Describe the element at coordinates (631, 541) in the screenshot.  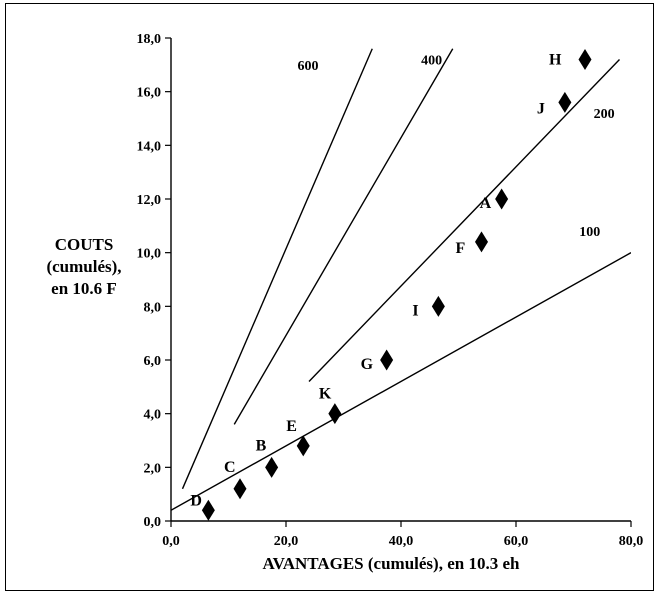
I see `x-tick-label: 80,0` at that location.